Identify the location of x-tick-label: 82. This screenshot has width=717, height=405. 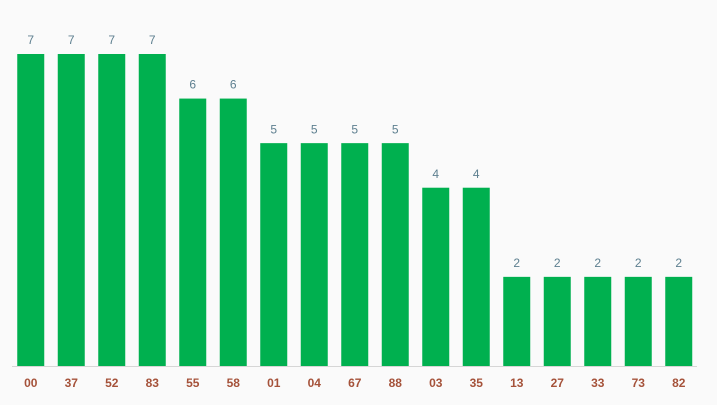
(679, 383).